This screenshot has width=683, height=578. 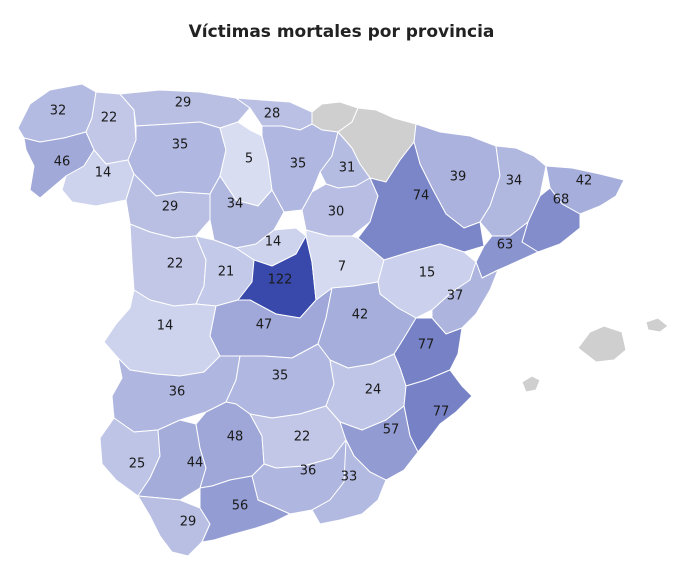 What do you see at coordinates (514, 181) in the screenshot?
I see `label-lleida: 34` at bounding box center [514, 181].